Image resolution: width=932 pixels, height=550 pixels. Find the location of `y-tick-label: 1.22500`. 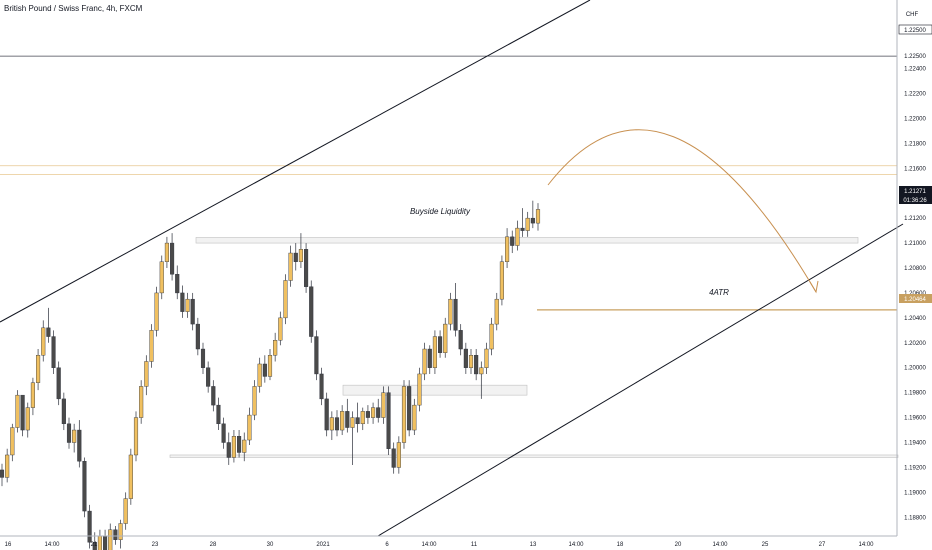

y-tick-label: 1.22500 is located at coordinates (915, 57).